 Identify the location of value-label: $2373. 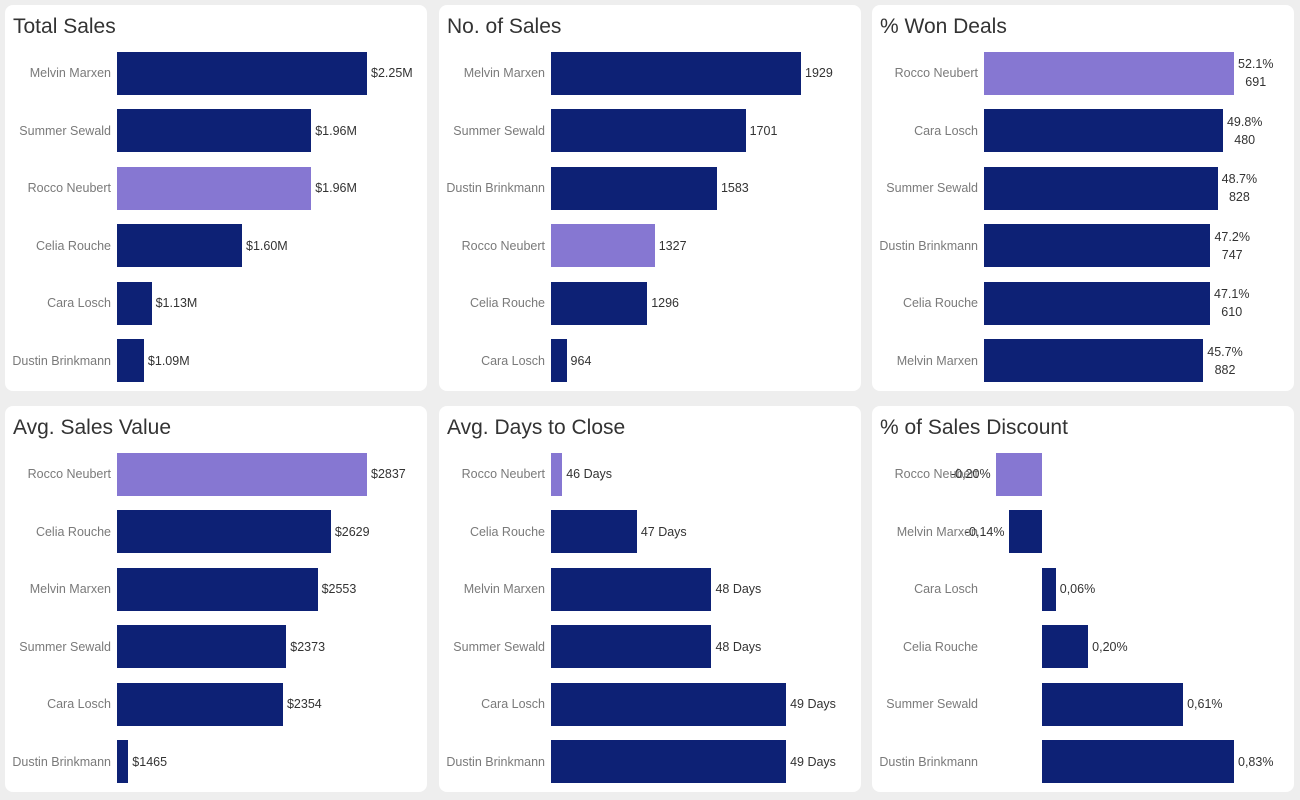
(308, 646).